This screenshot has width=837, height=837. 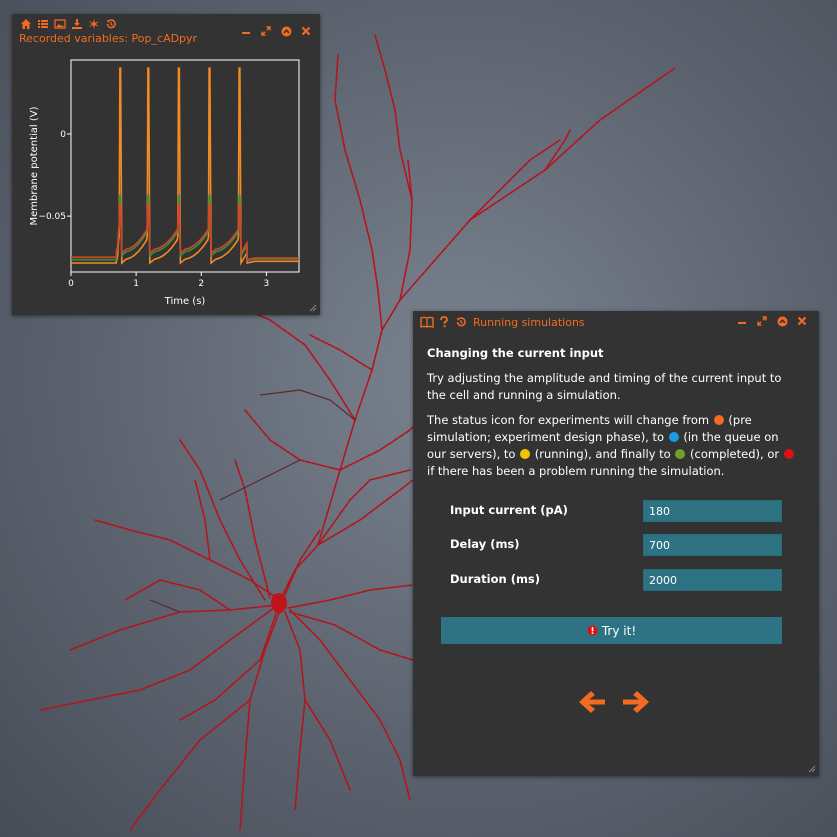 What do you see at coordinates (735, 454) in the screenshot?
I see `status-text-e: (completed), or` at bounding box center [735, 454].